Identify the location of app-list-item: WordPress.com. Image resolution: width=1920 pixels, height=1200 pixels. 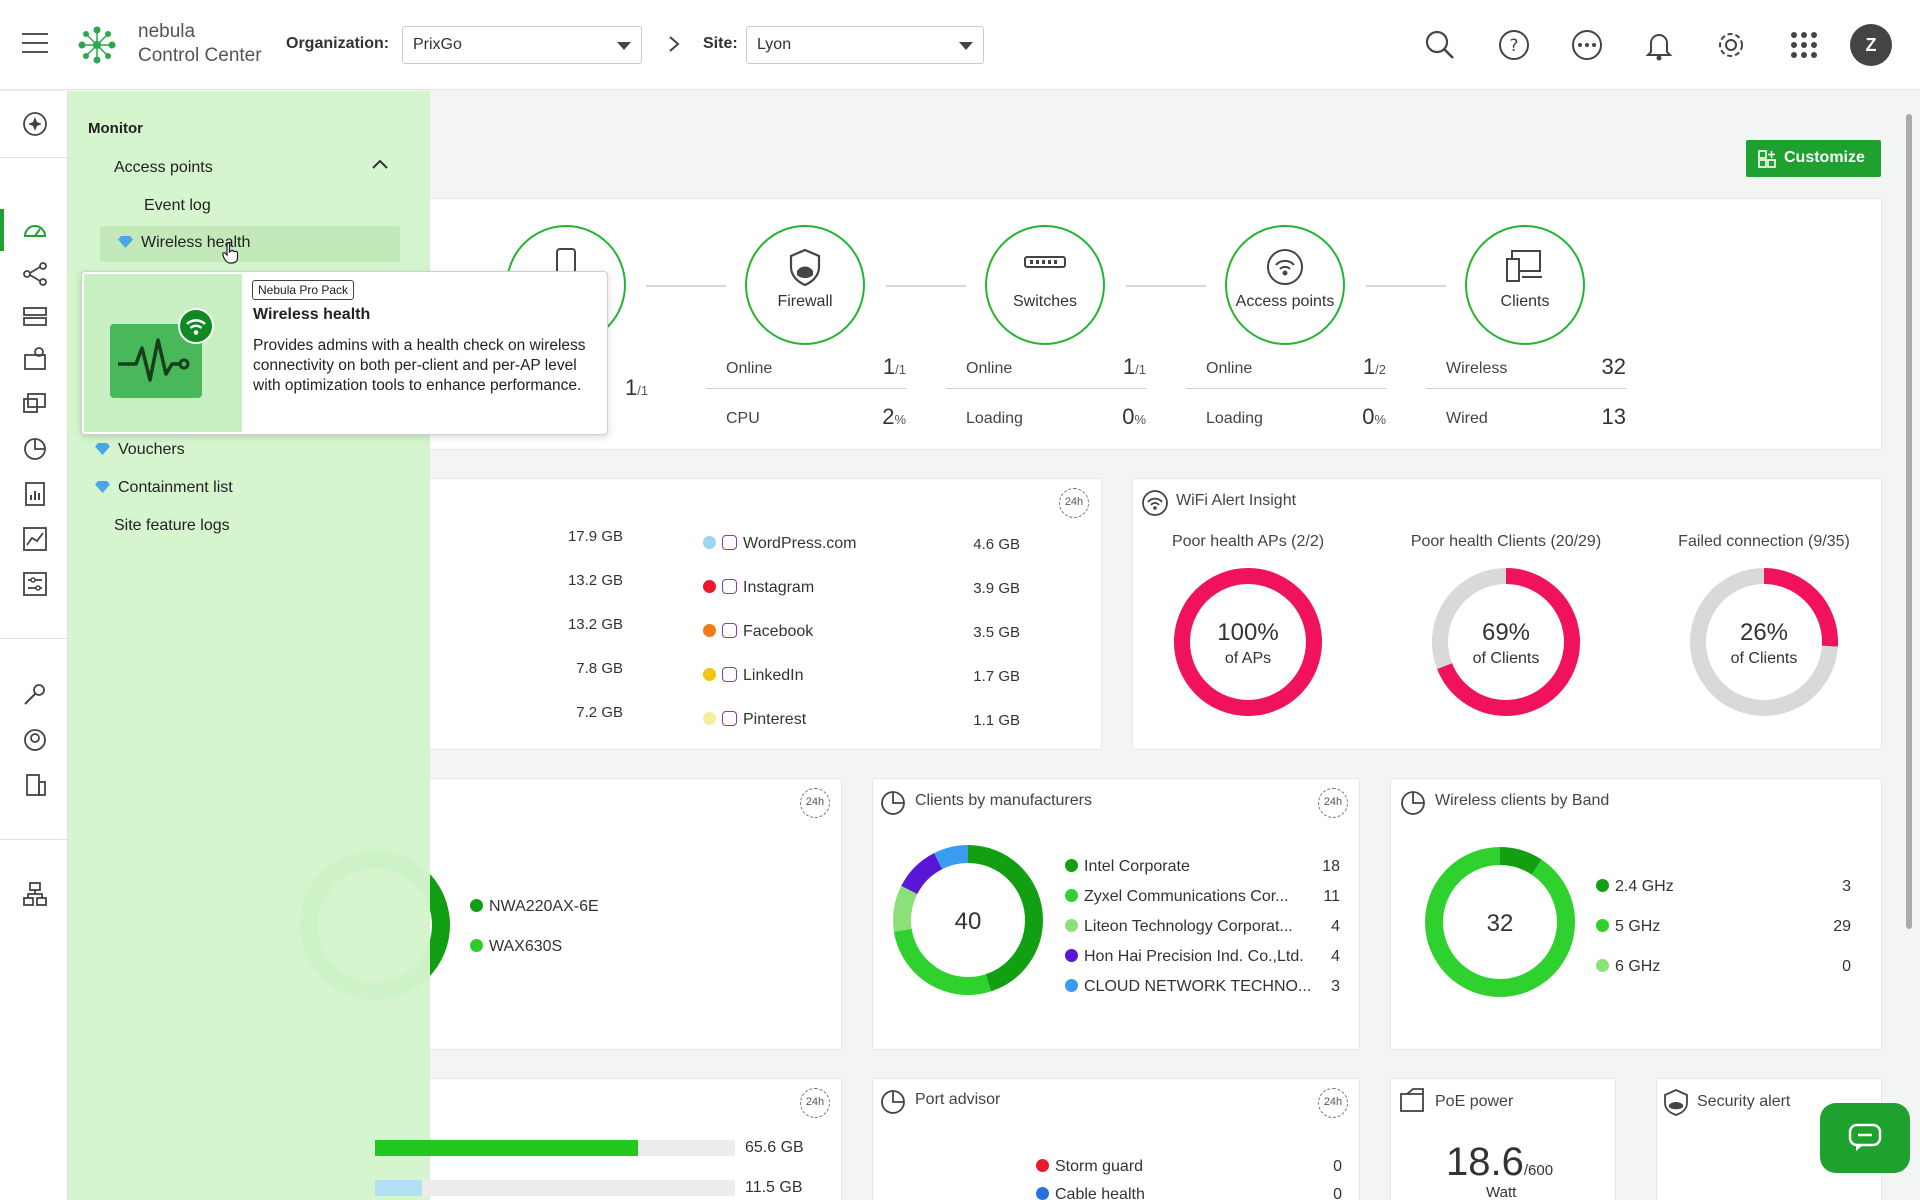
(780, 544).